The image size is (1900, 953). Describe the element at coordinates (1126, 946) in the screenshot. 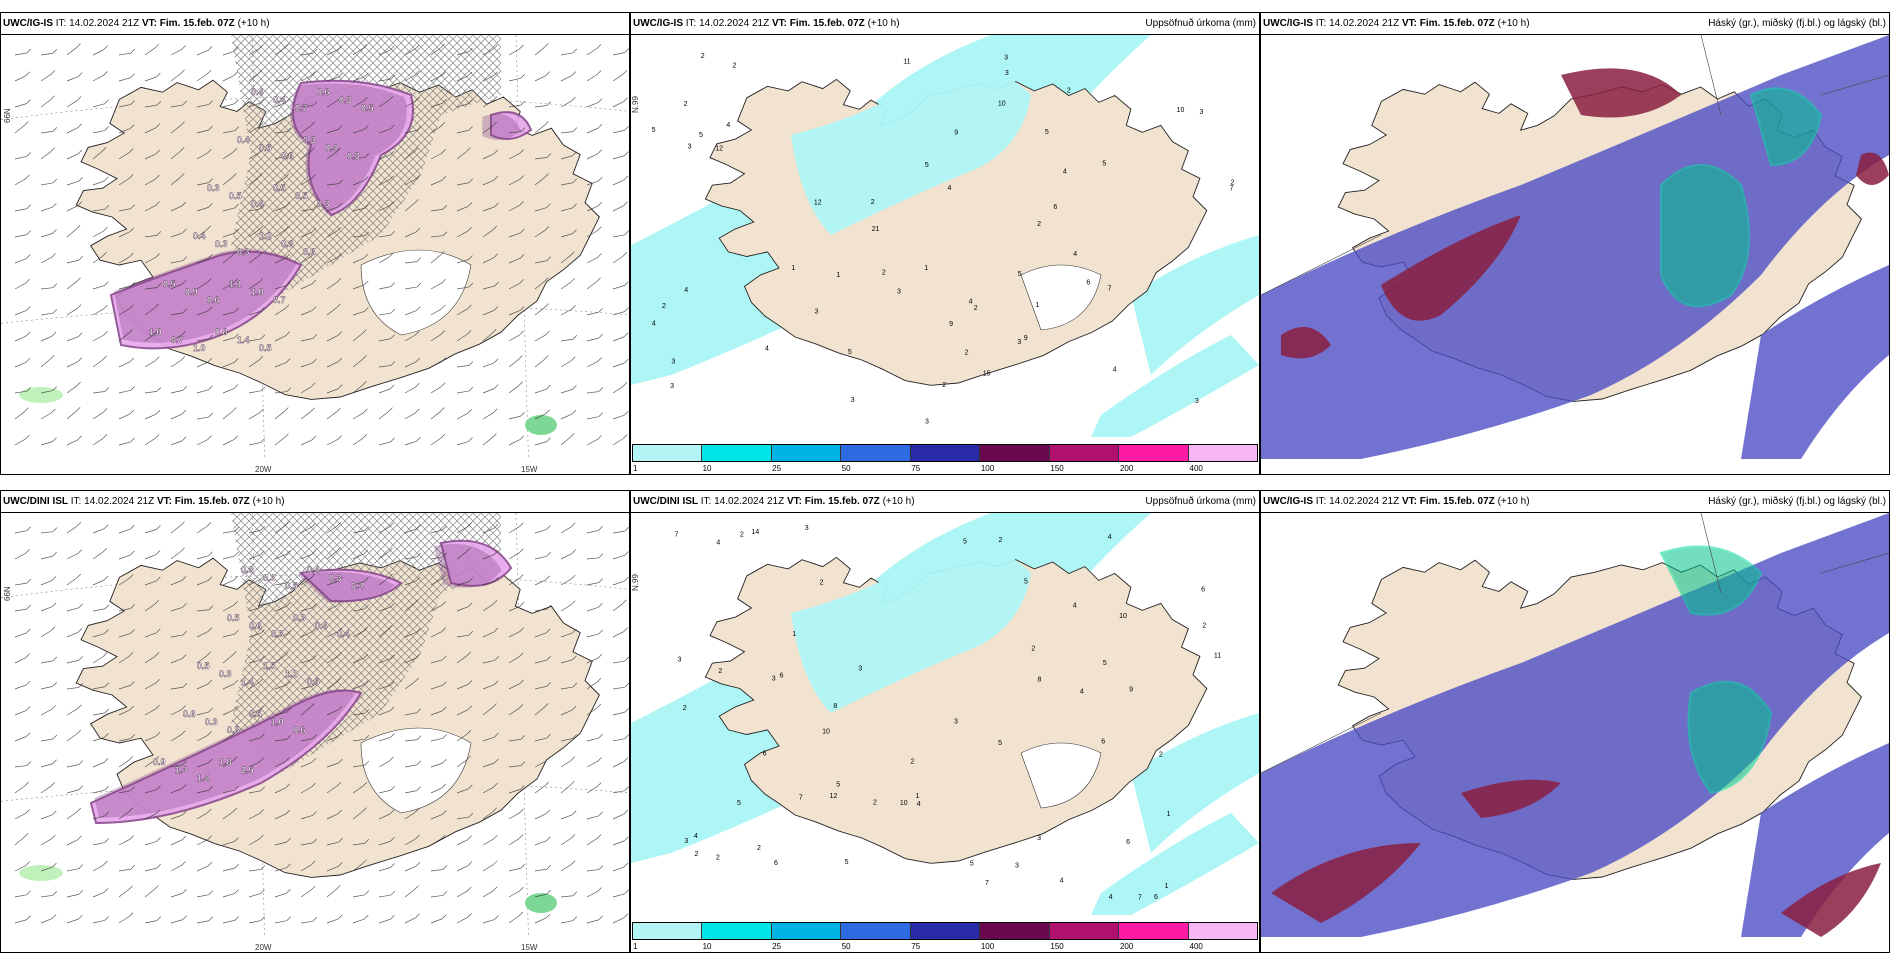

I see `colorbar-tick-label: 200` at that location.